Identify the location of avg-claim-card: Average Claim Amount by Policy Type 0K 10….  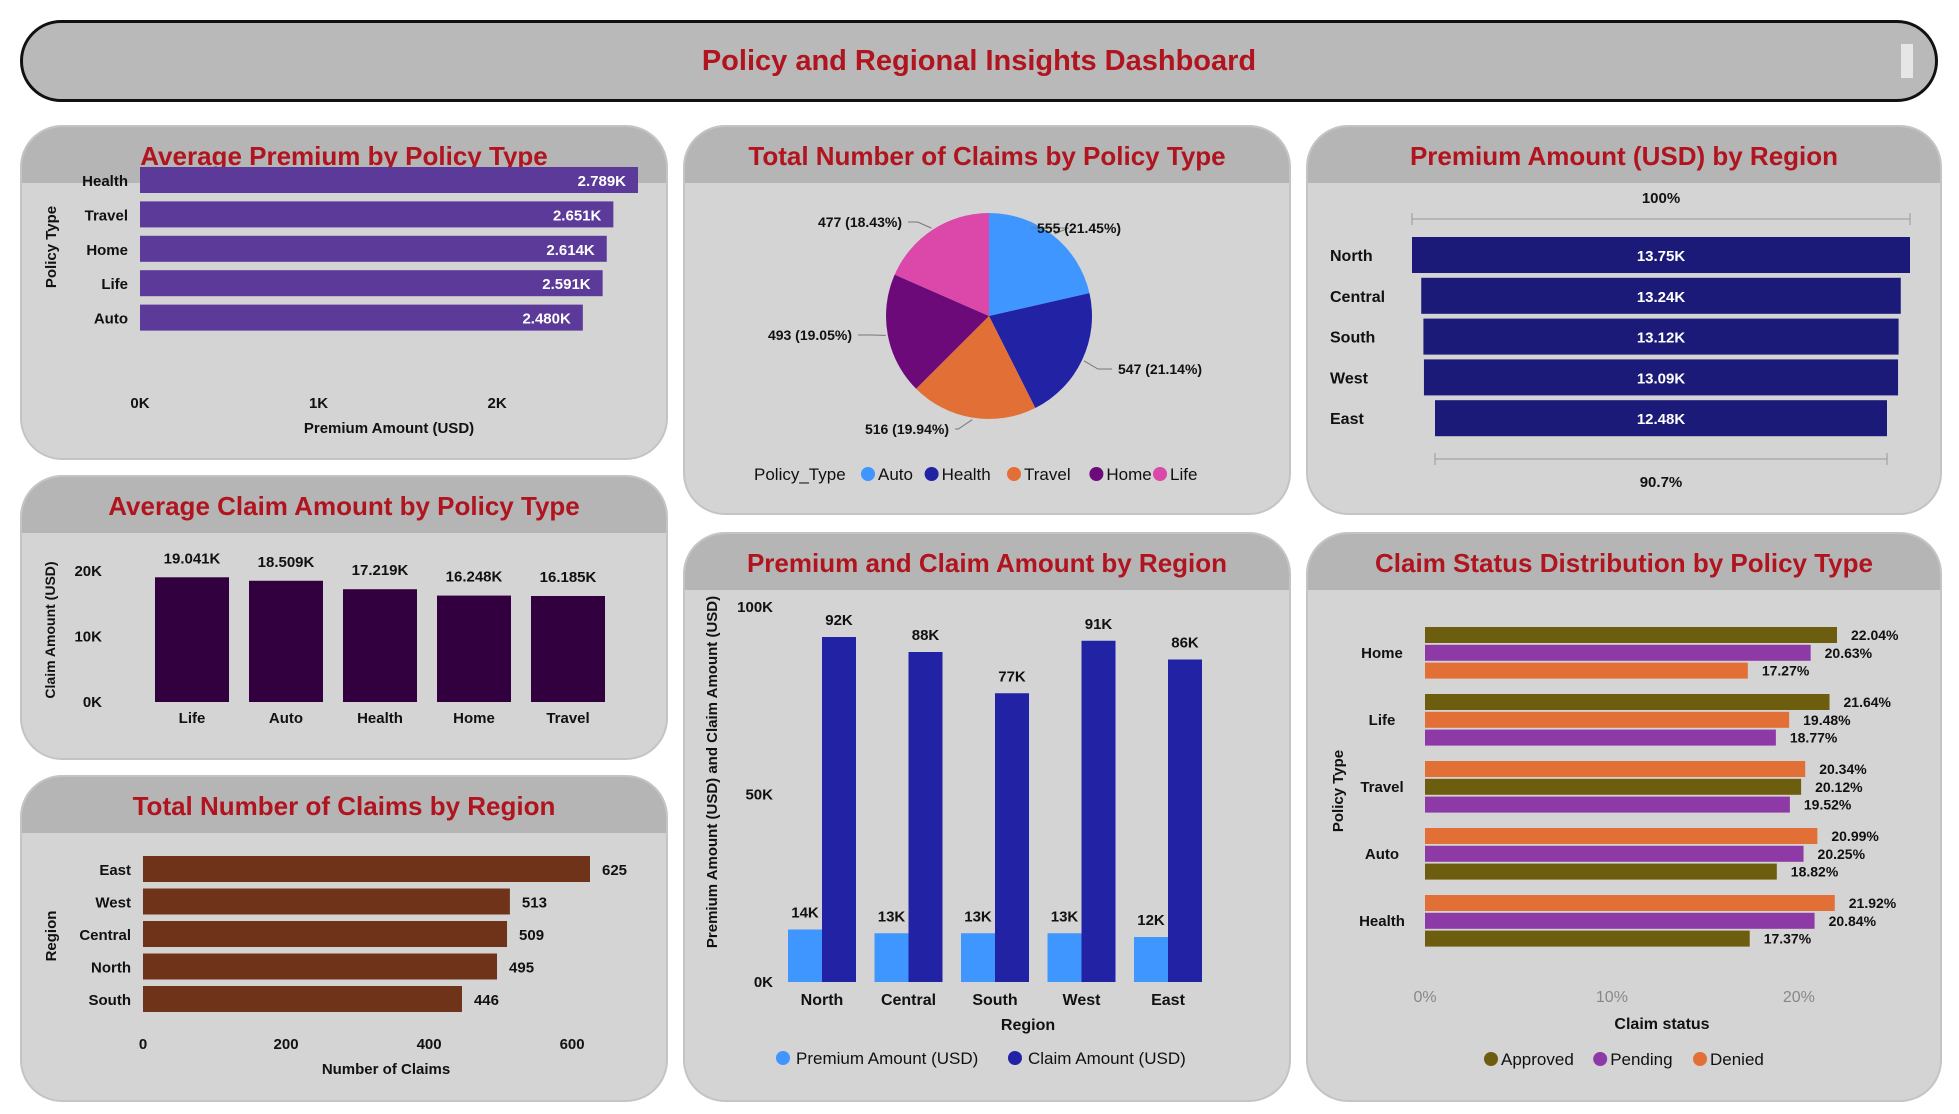
(344, 617).